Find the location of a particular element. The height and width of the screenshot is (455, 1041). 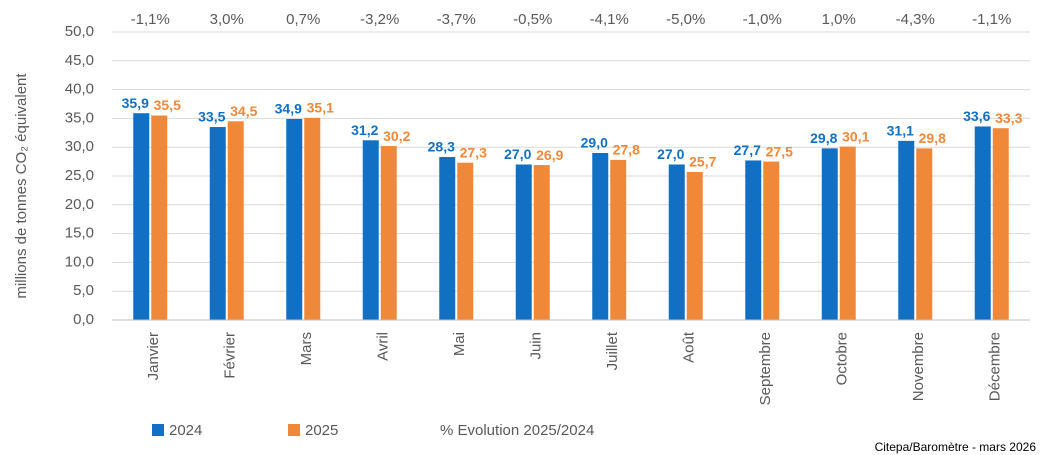

x-tick-label: Novembre is located at coordinates (918, 366).